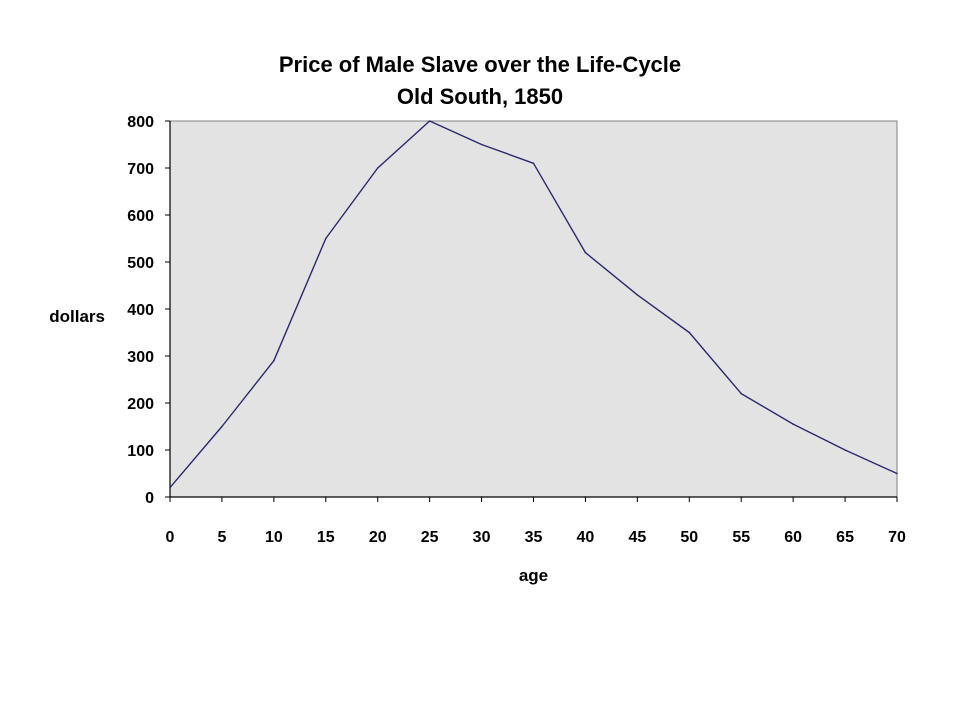  What do you see at coordinates (140, 122) in the screenshot?
I see `y-tick-label: 800` at bounding box center [140, 122].